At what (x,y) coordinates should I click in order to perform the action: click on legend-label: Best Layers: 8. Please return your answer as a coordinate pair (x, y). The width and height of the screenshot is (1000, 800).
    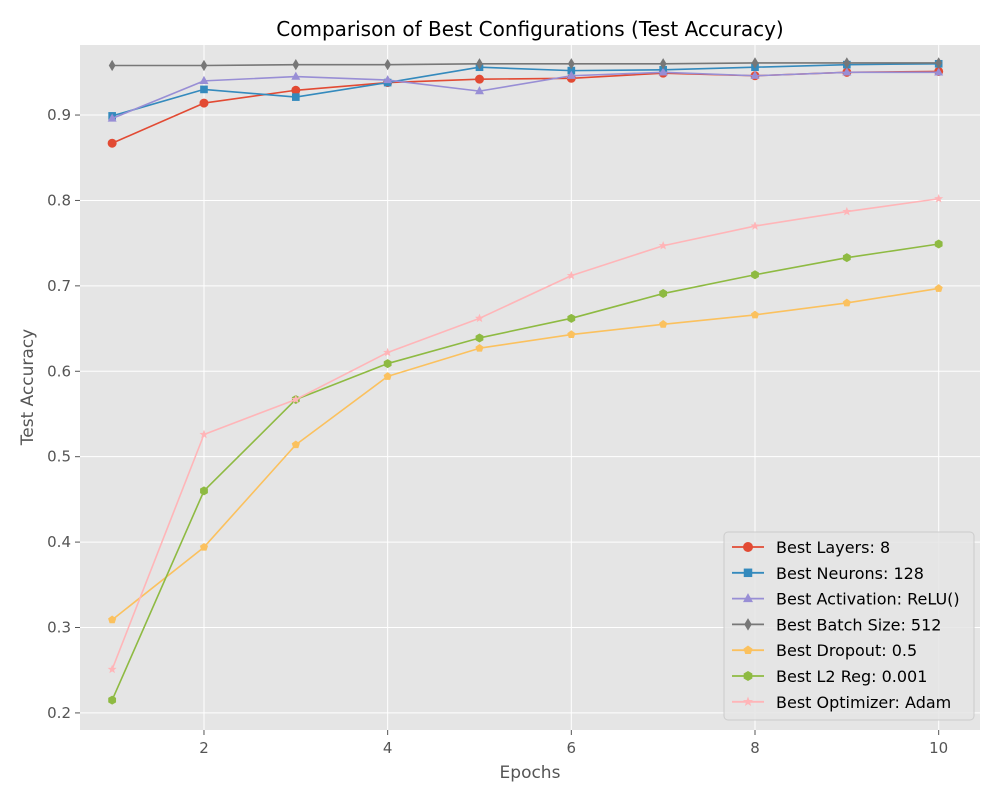
    Looking at the image, I should click on (833, 547).